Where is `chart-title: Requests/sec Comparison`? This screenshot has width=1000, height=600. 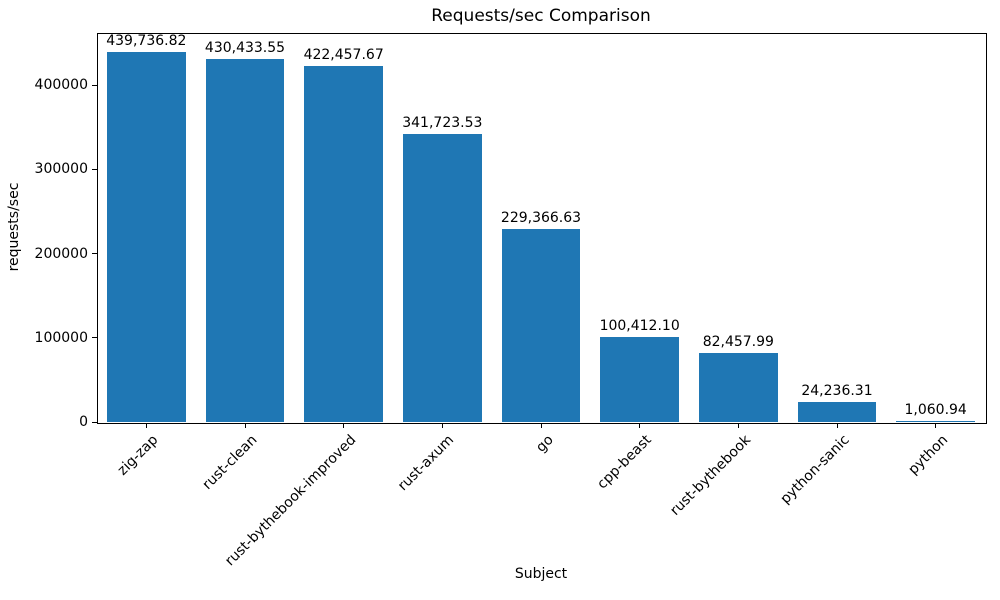
chart-title: Requests/sec Comparison is located at coordinates (541, 16).